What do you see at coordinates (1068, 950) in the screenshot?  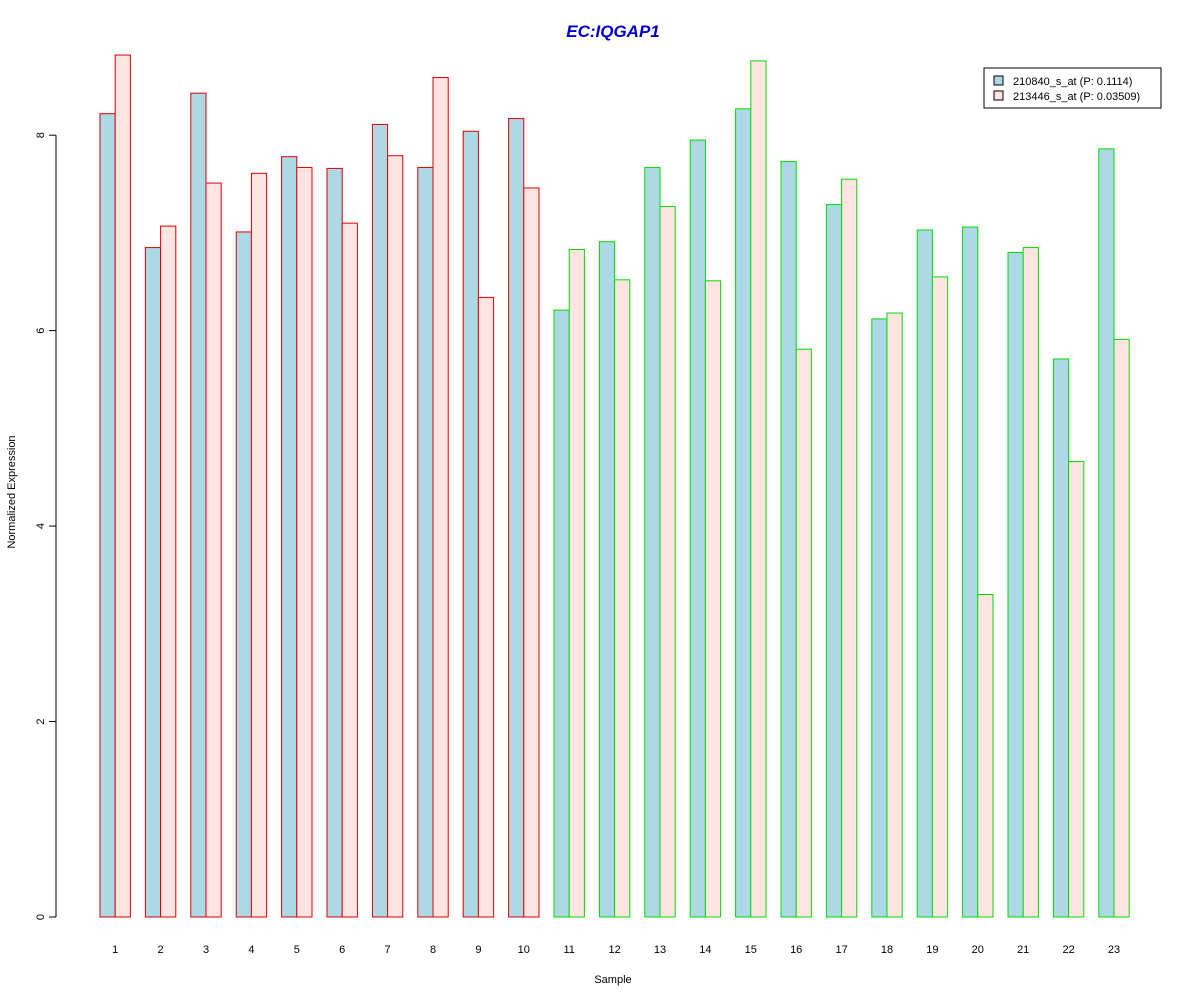 I see `x-tick-label: 22` at bounding box center [1068, 950].